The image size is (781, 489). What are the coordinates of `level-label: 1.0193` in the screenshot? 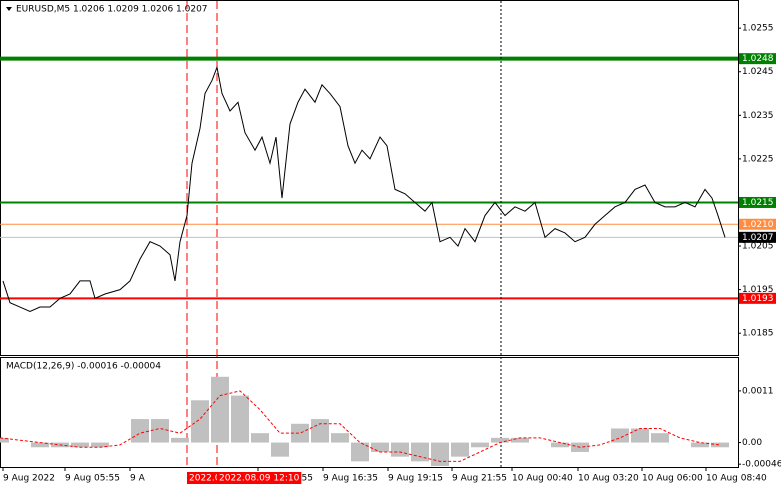 It's located at (758, 299).